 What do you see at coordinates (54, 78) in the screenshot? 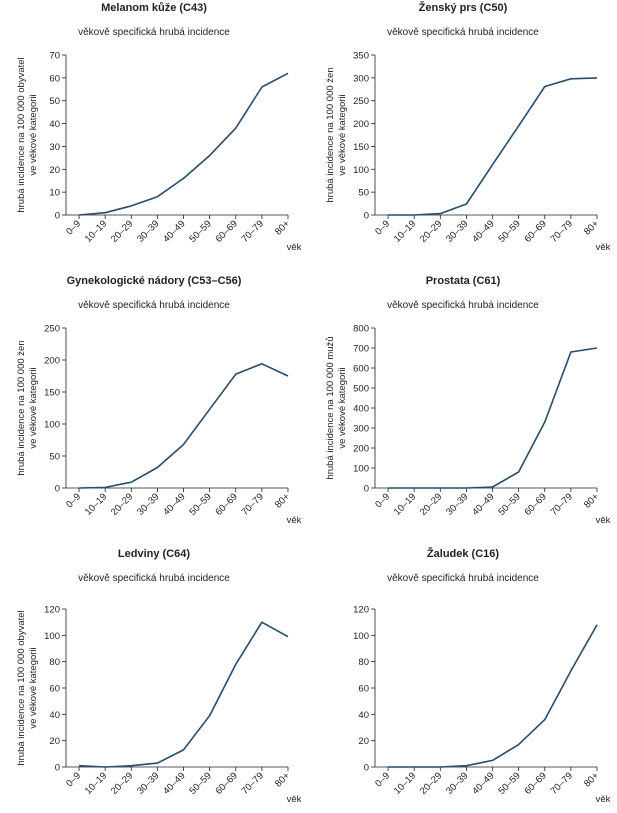
I see `y-tick-label: 60` at bounding box center [54, 78].